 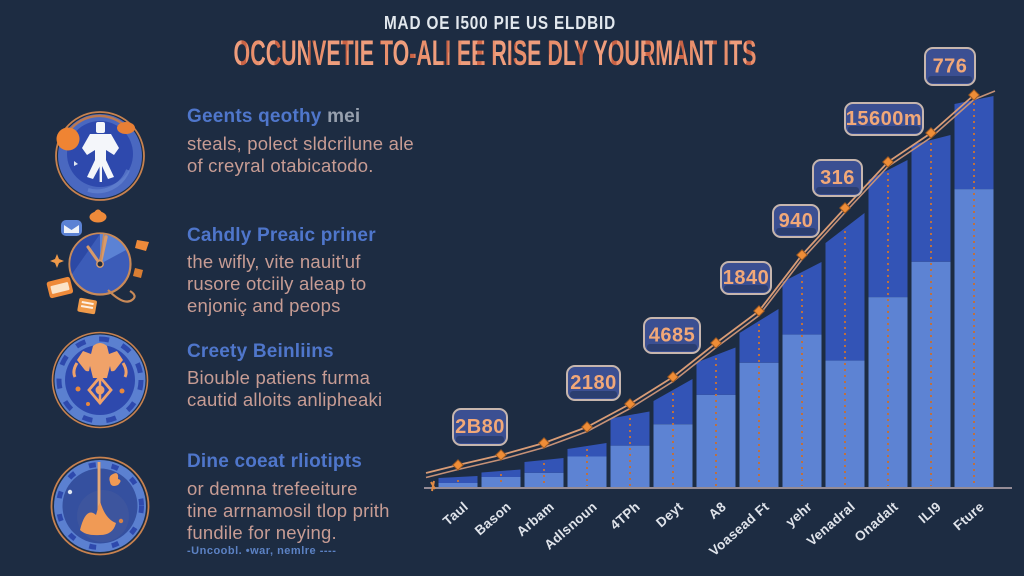 I want to click on svg-text: Venadral, so click(x=831, y=524).